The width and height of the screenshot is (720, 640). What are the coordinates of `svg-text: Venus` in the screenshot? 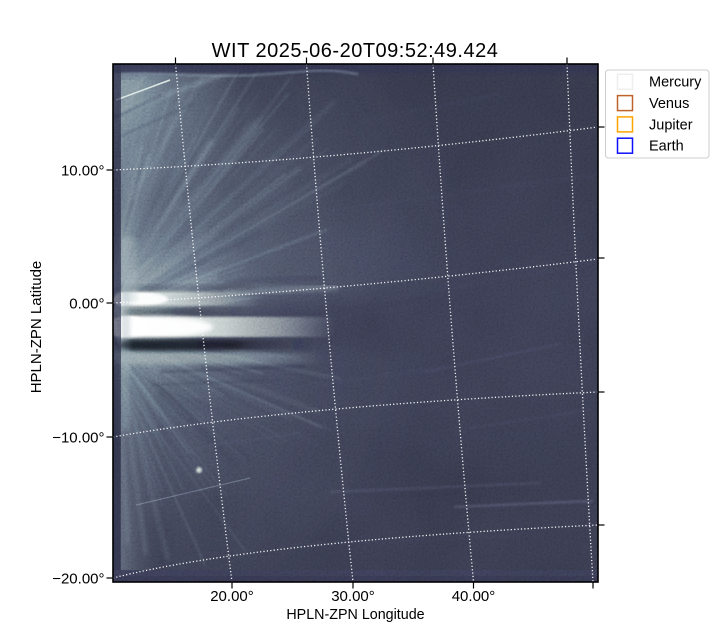 It's located at (669, 104).